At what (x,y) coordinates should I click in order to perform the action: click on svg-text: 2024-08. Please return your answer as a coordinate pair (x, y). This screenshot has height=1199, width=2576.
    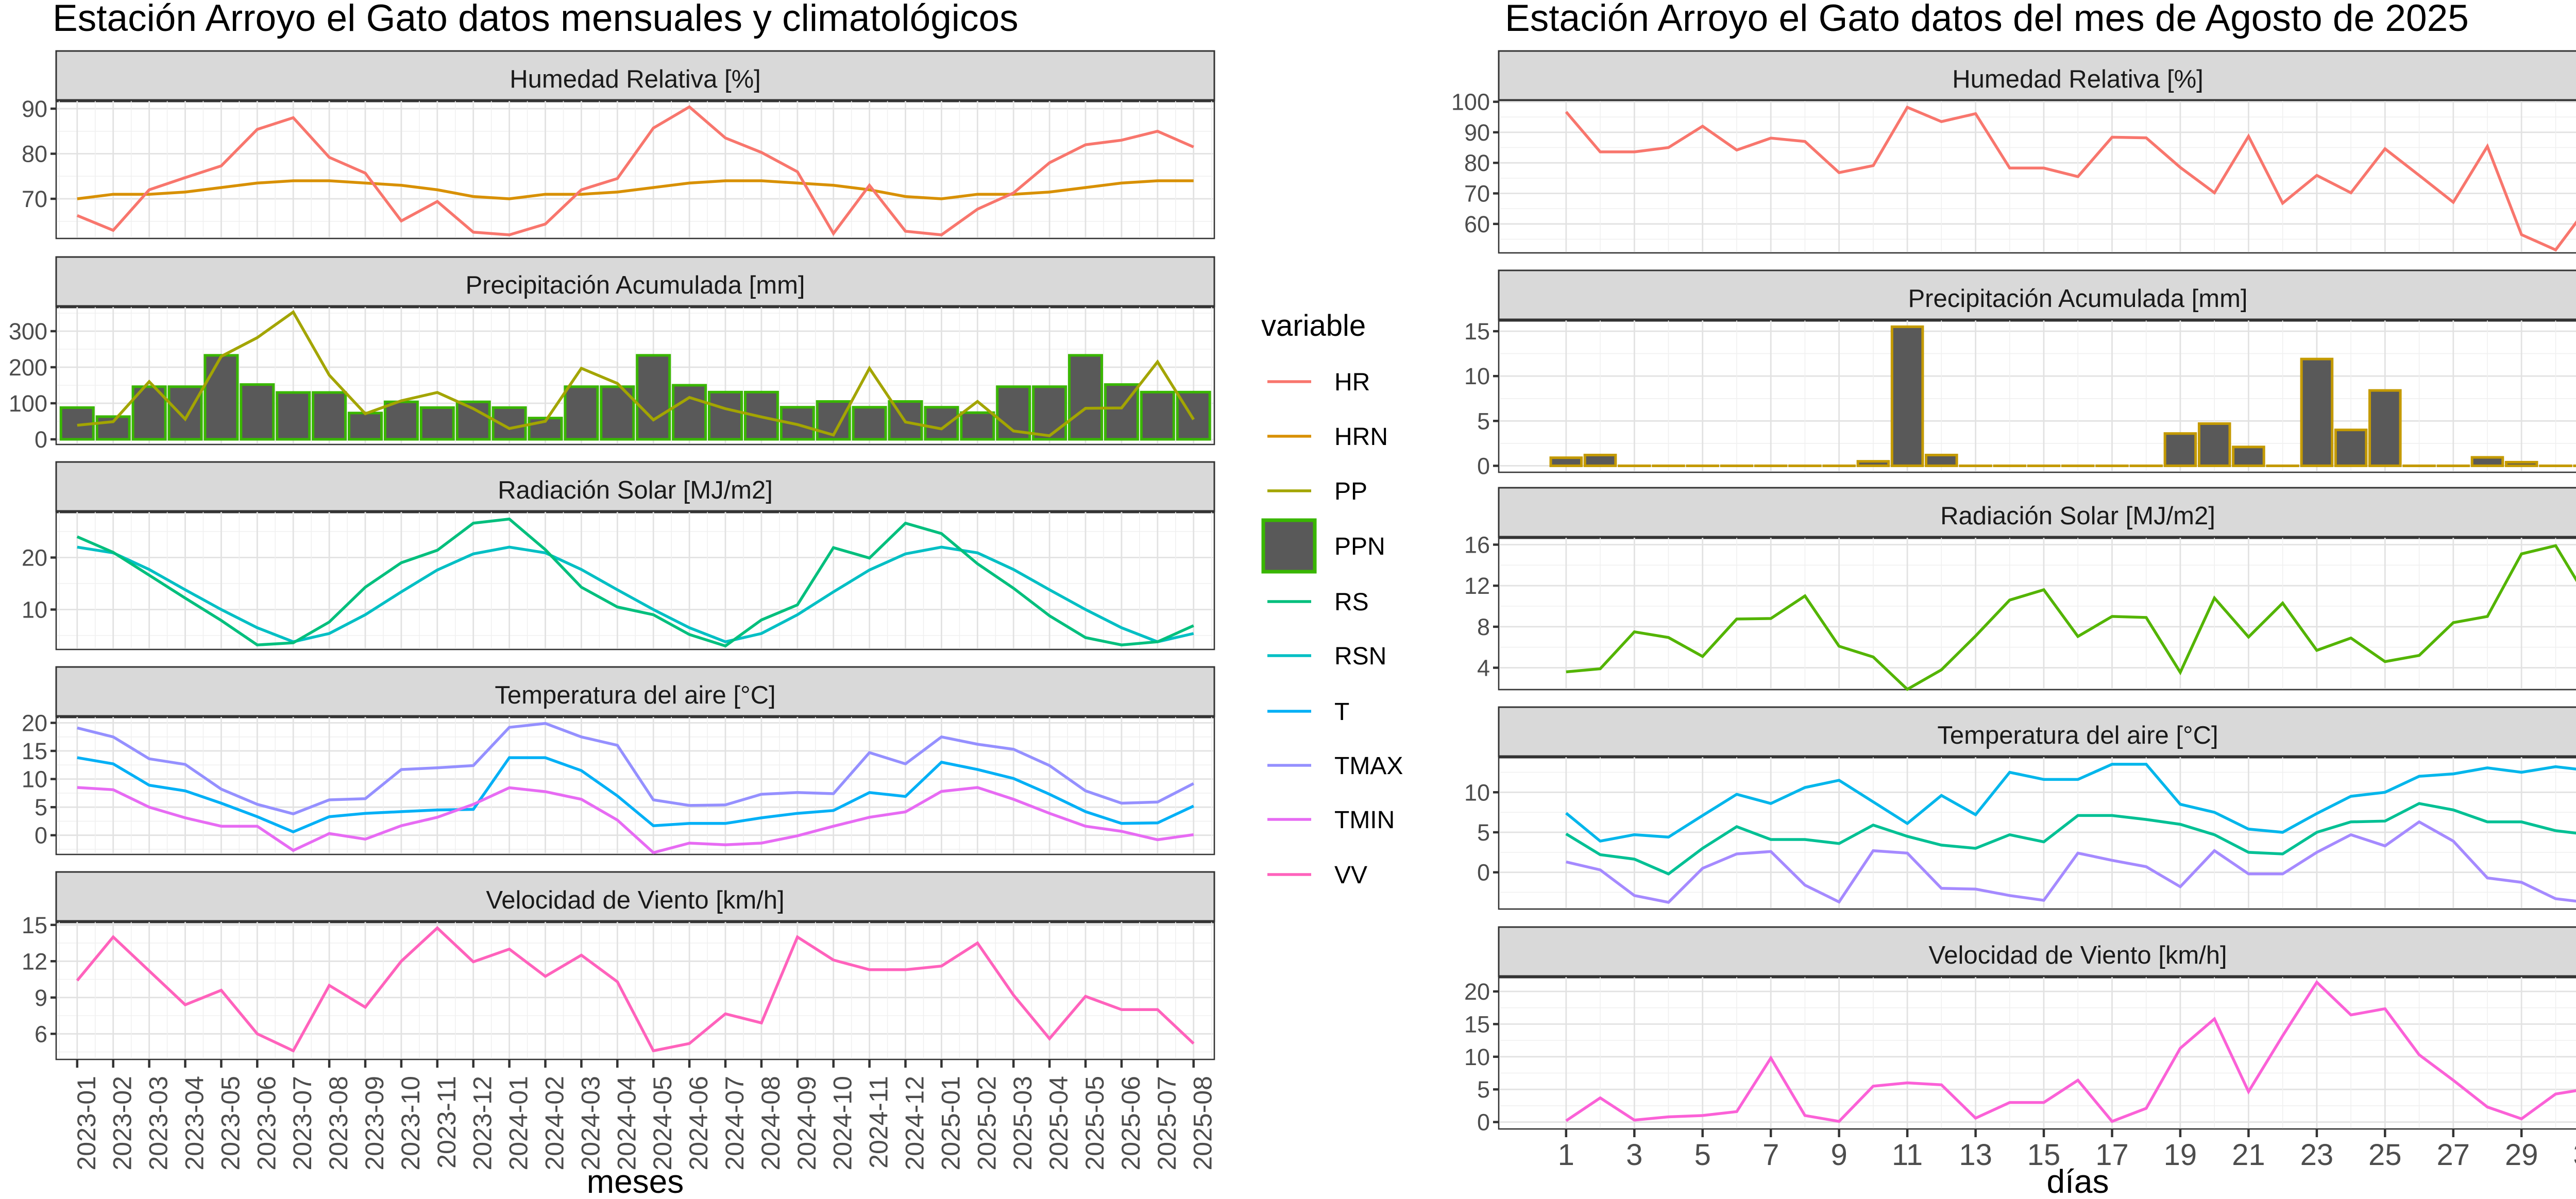
    Looking at the image, I should click on (770, 1123).